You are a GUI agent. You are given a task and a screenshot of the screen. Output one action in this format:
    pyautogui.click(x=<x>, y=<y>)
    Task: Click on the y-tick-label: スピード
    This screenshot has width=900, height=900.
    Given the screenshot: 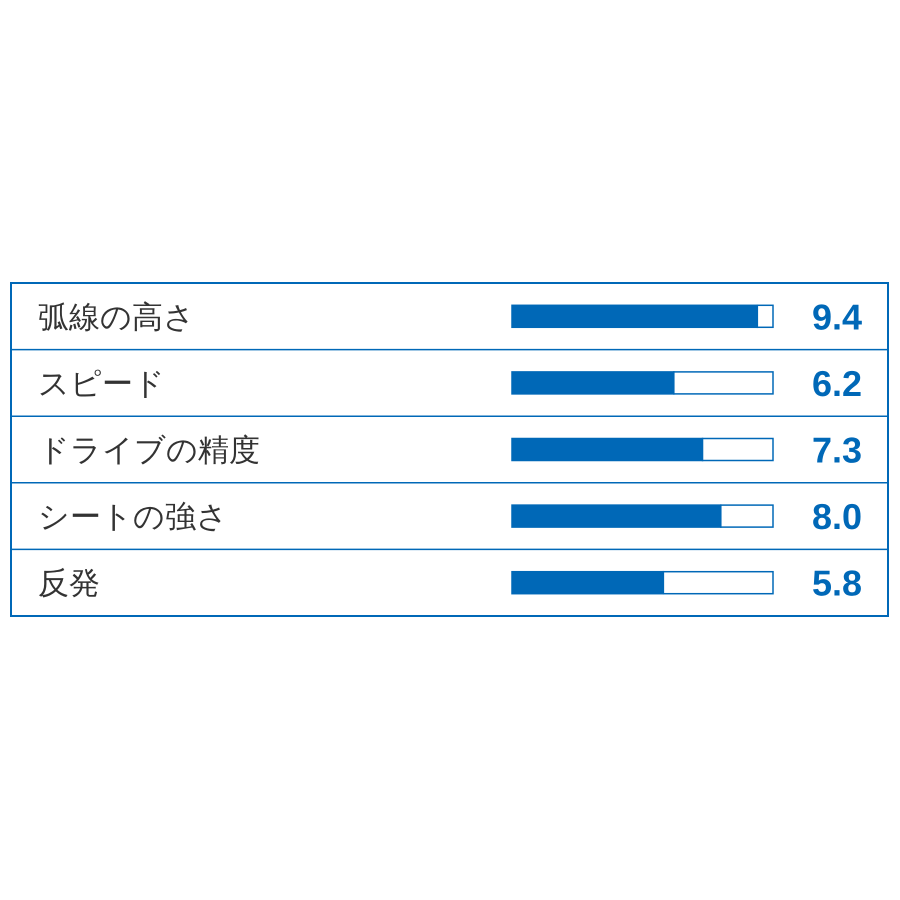 What is the action you would take?
    pyautogui.click(x=101, y=384)
    